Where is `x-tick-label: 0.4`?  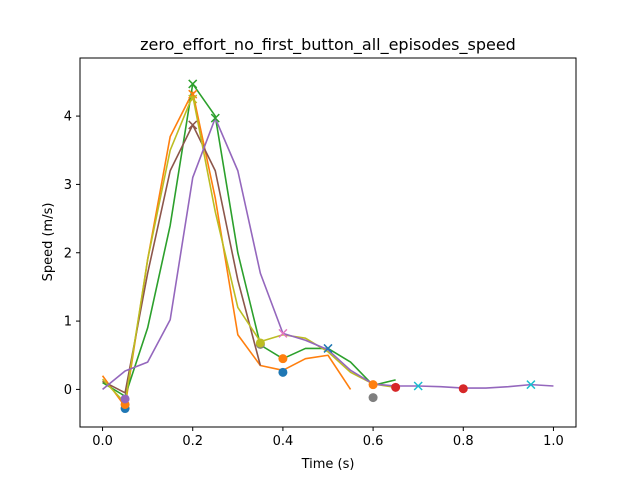 x-tick-label: 0.4 is located at coordinates (283, 441).